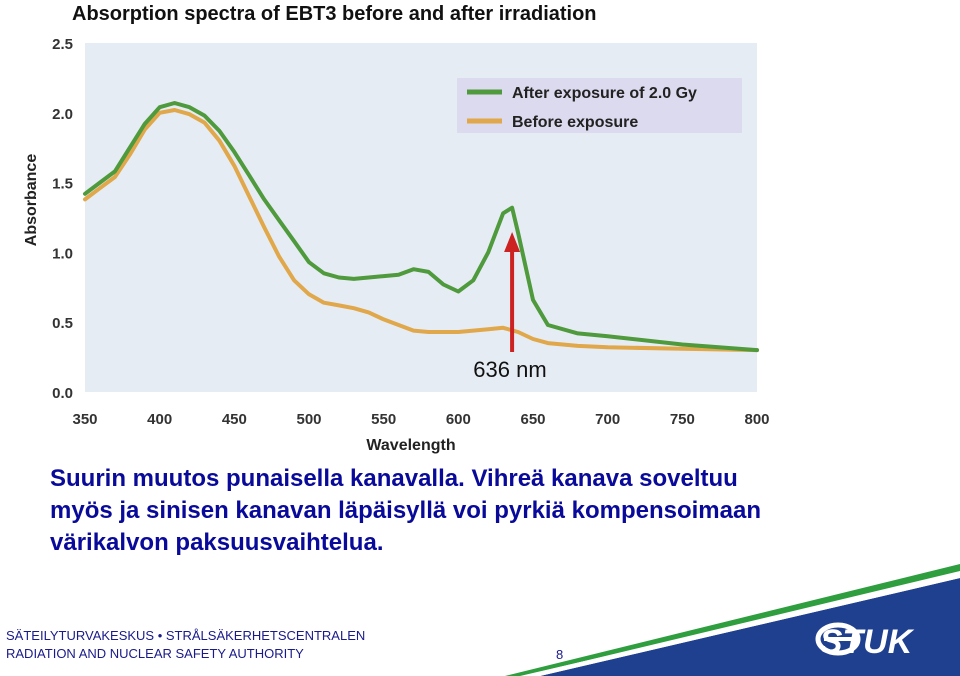  I want to click on annotation-arrowhead, so click(512, 242).